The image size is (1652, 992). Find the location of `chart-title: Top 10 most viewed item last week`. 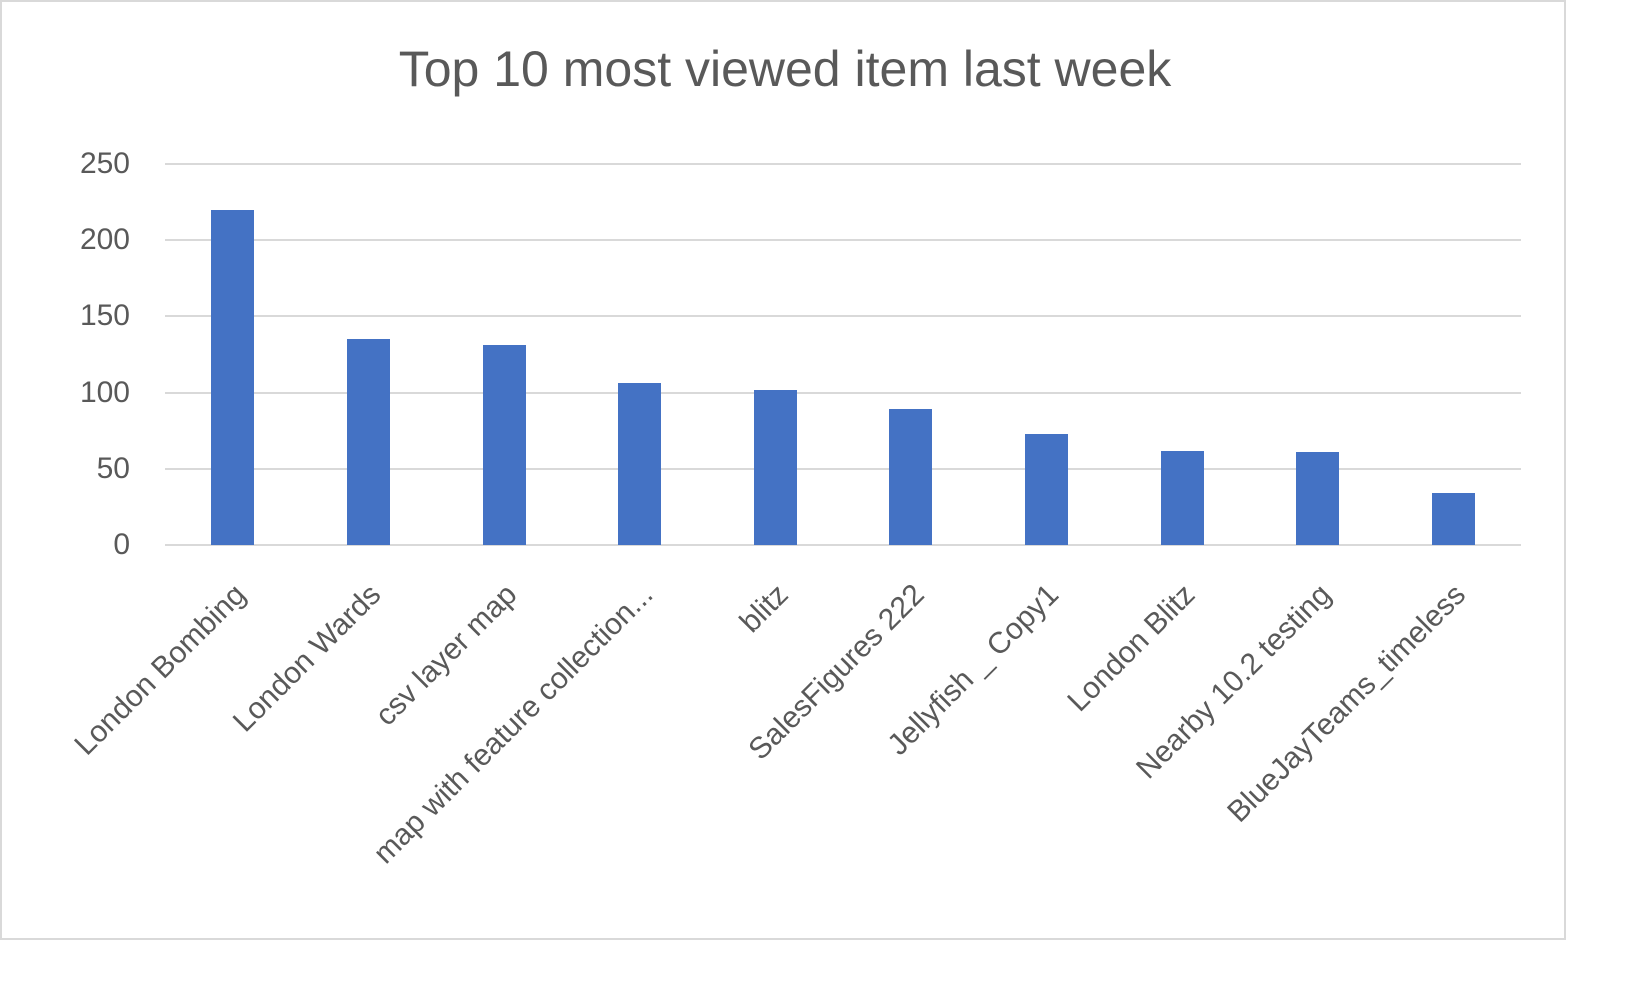

chart-title: Top 10 most viewed item last week is located at coordinates (785, 69).